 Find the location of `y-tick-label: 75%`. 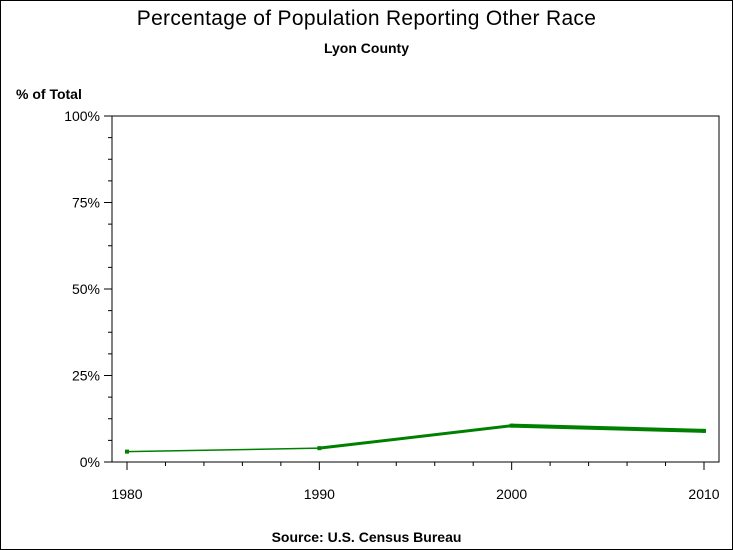

y-tick-label: 75% is located at coordinates (86, 203).